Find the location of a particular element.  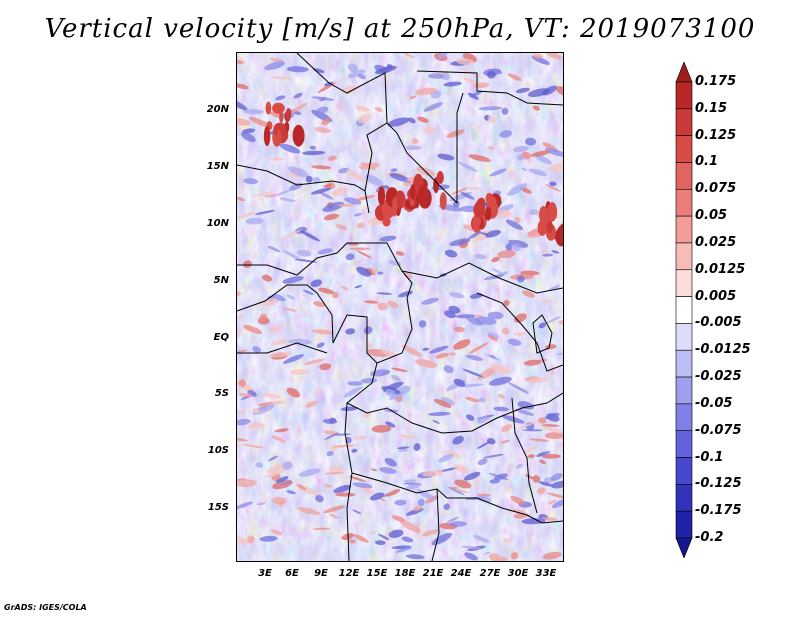

lat-tick-label: 5S is located at coordinates (221, 393).